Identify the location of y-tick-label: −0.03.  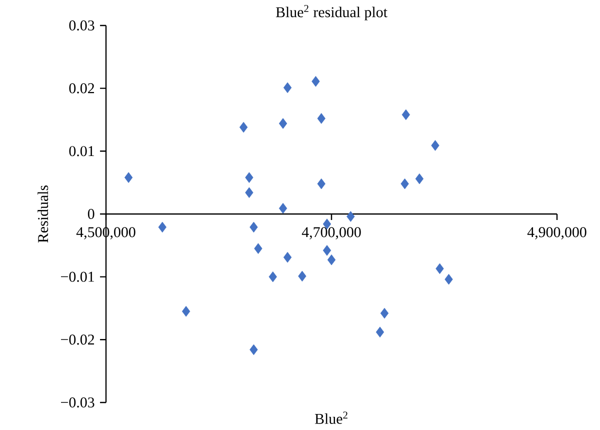
(77, 402).